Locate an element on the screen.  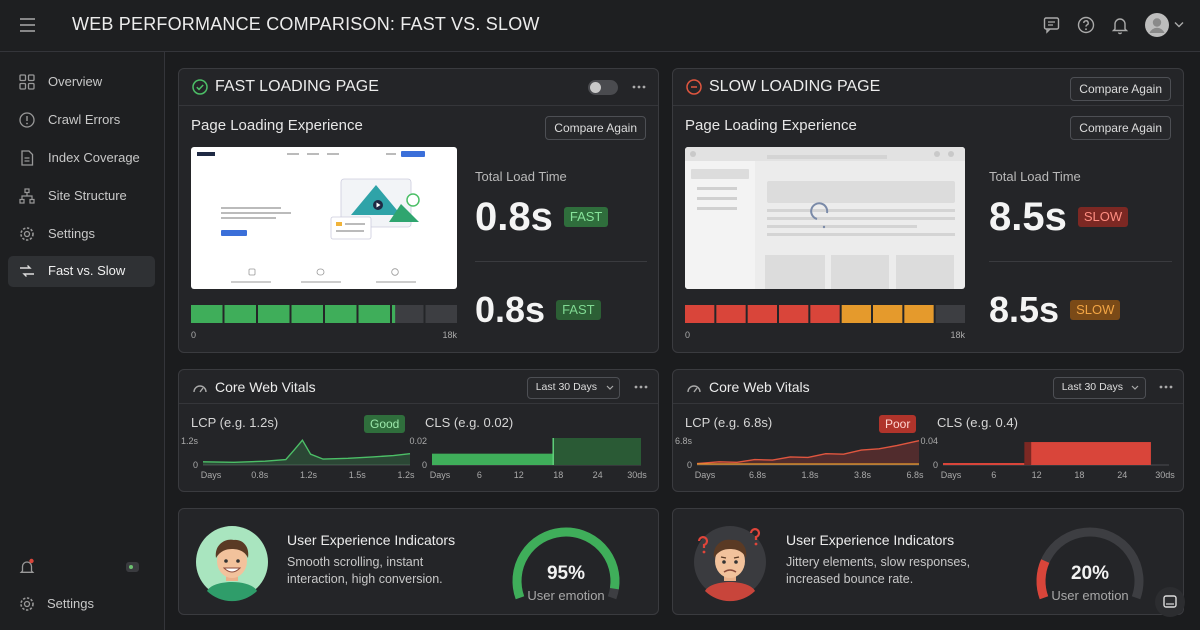
nav-footer-item: Settings is located at coordinates (70, 604).